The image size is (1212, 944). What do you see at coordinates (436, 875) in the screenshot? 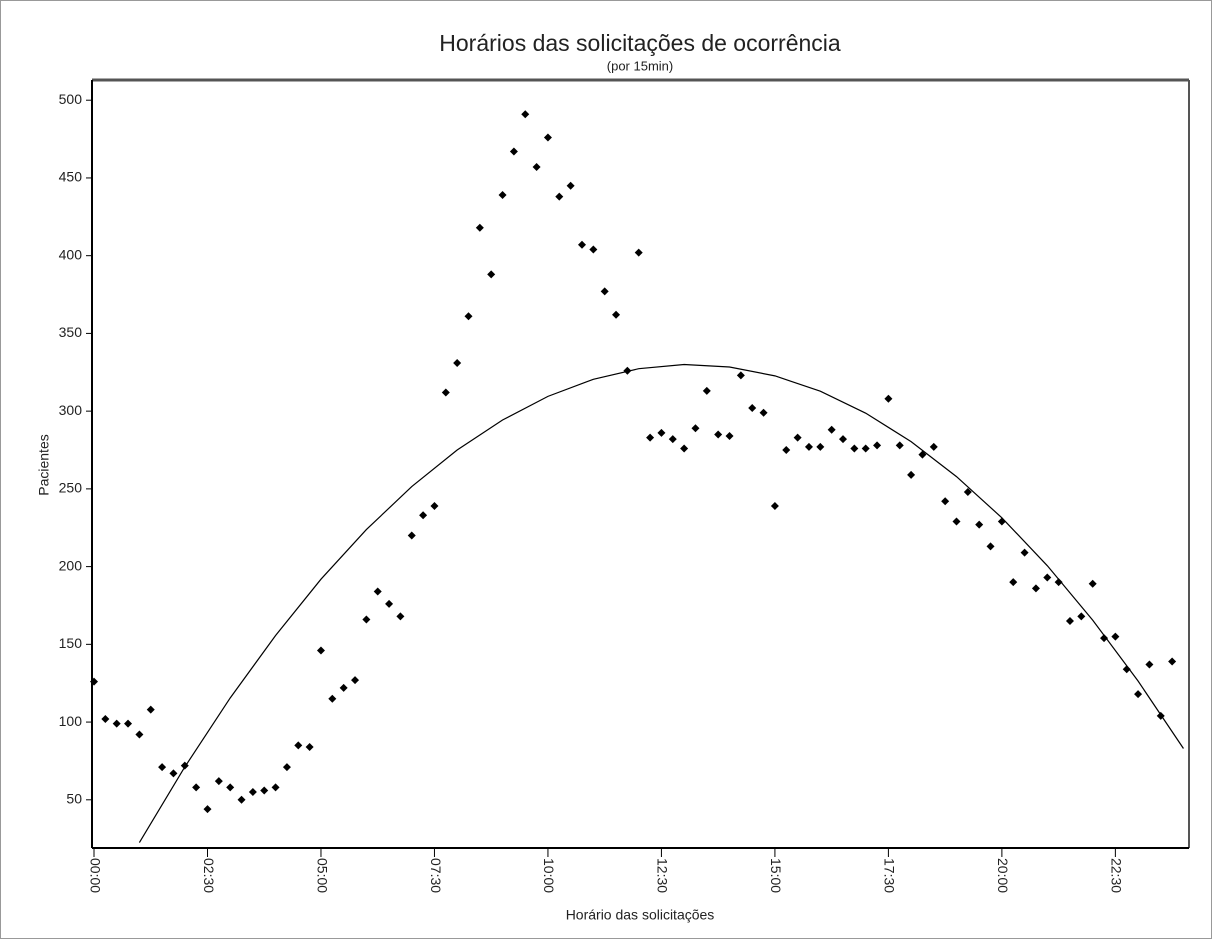
I see `x-tick-label: 07:30` at bounding box center [436, 875].